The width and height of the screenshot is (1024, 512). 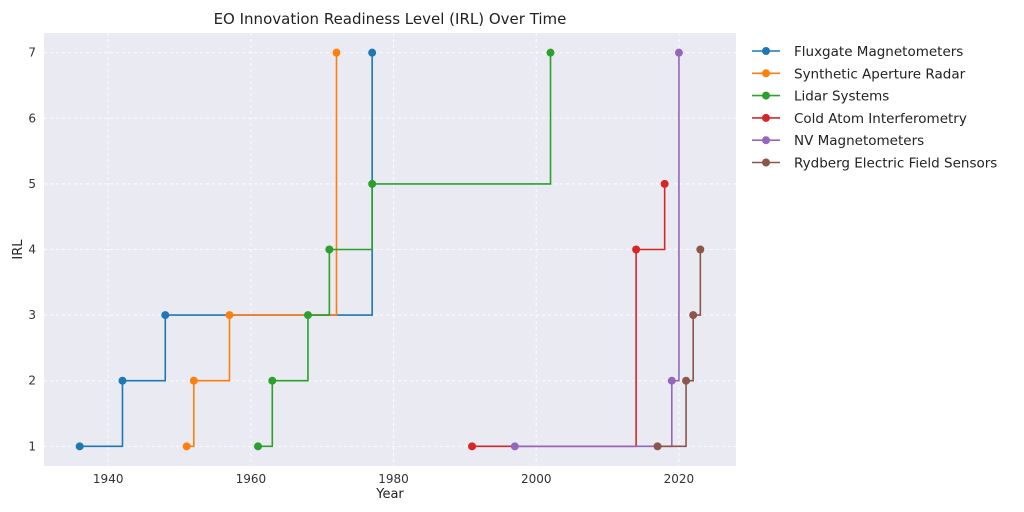 What do you see at coordinates (108, 479) in the screenshot?
I see `x-tick-label: 1940` at bounding box center [108, 479].